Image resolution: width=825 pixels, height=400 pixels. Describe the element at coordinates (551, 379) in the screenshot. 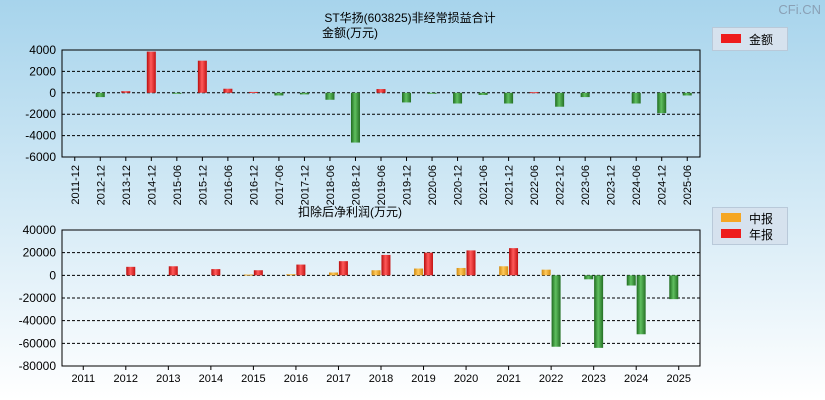

I see `x-tick-label-1: 2022` at that location.